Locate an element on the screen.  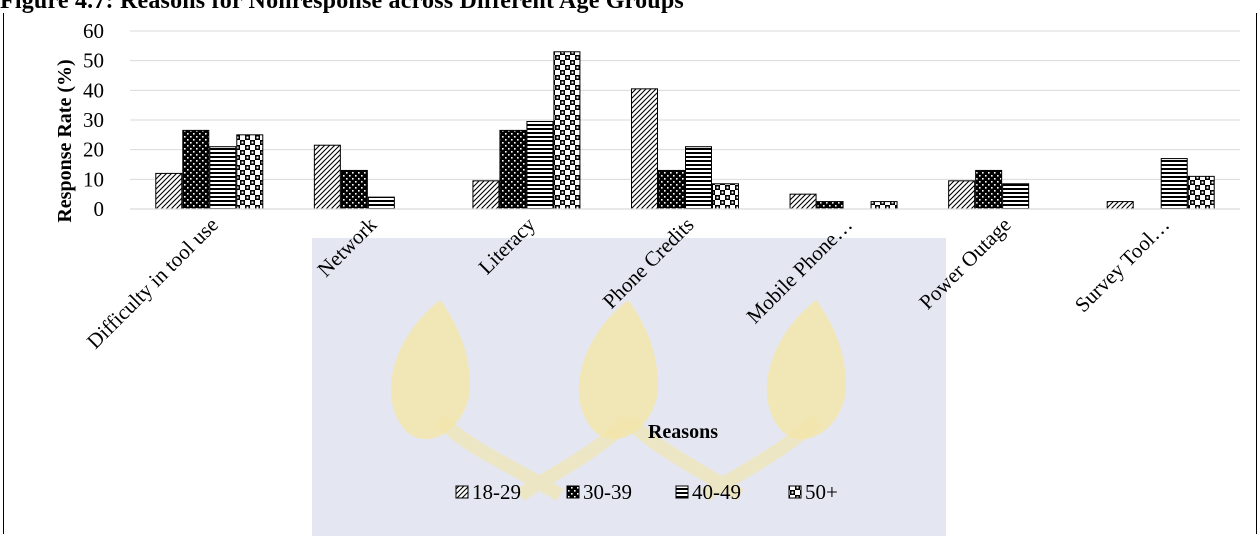
bar-50+-3 is located at coordinates (725, 196).